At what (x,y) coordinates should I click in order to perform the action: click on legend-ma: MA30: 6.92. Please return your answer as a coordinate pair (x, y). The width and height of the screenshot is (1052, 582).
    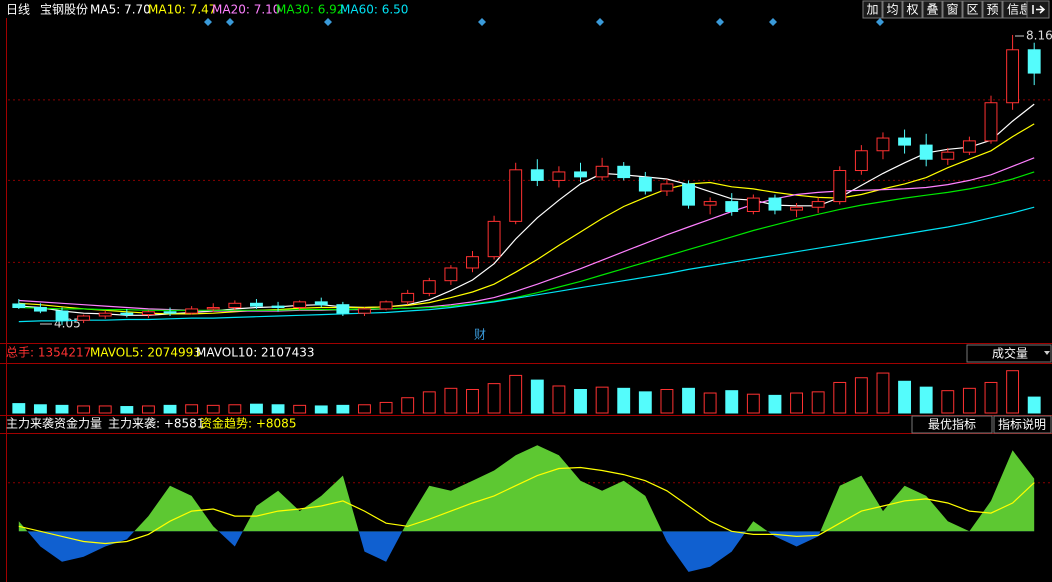
    Looking at the image, I should click on (310, 10).